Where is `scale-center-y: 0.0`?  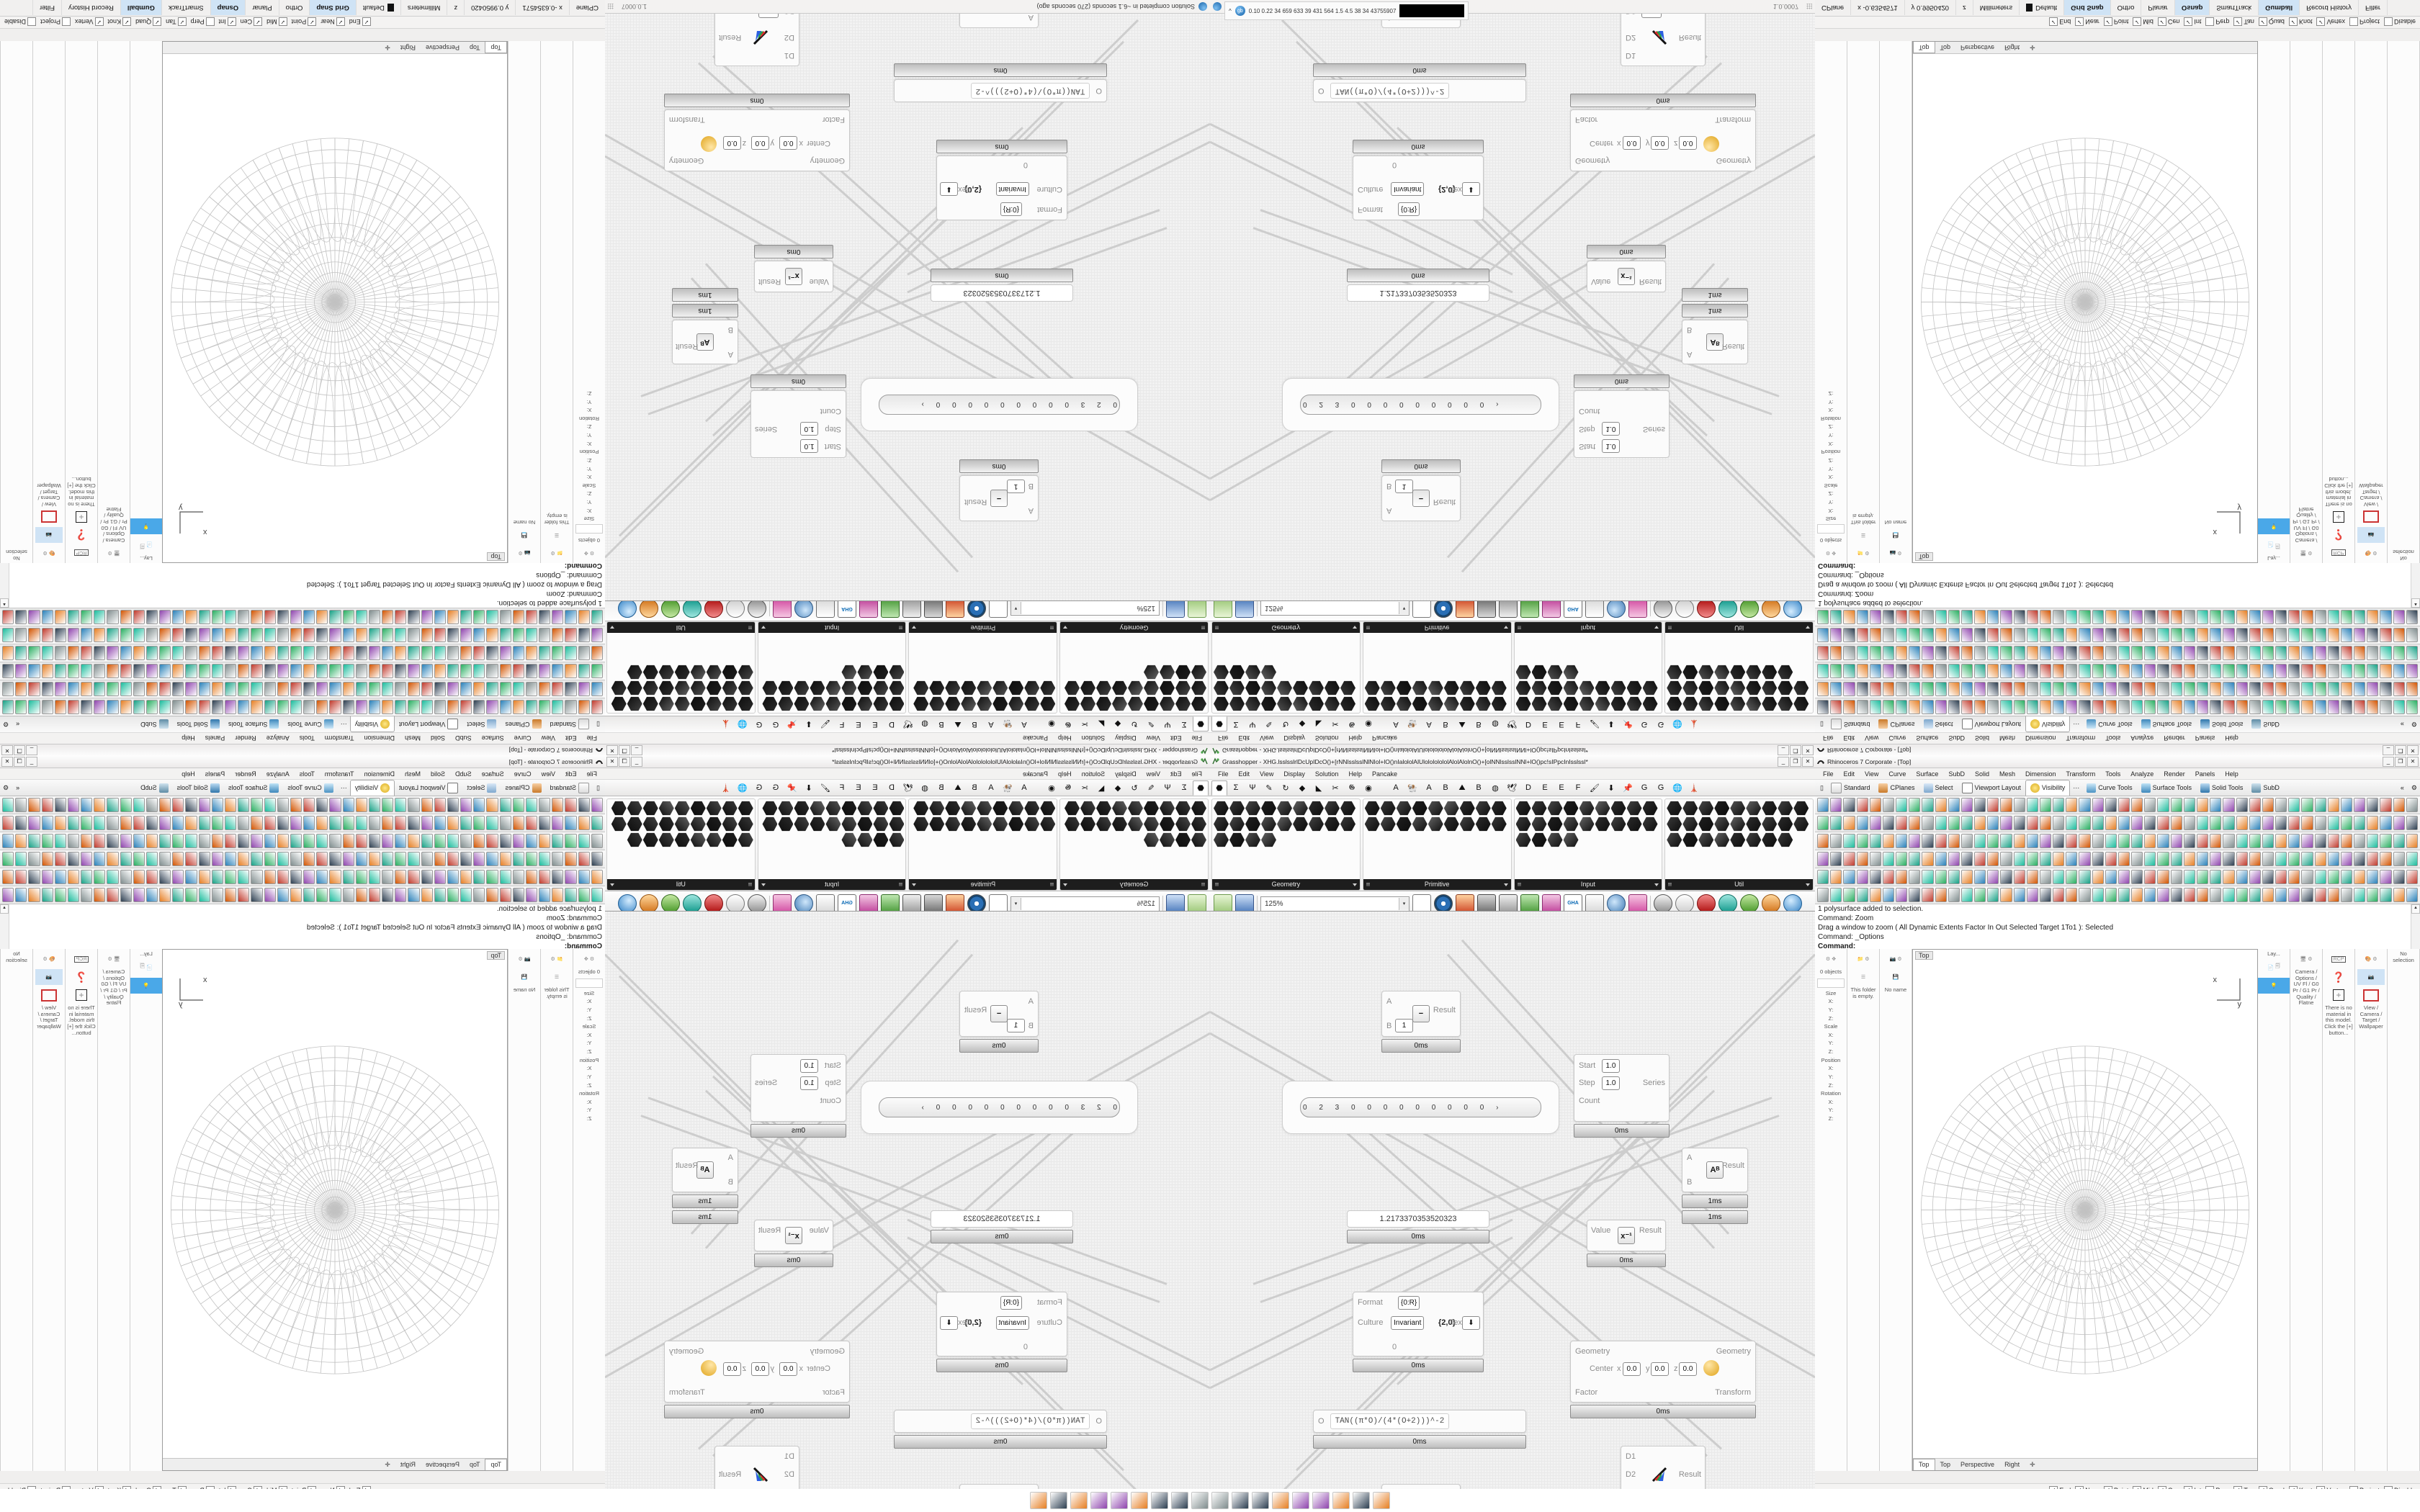
scale-center-y: 0.0 is located at coordinates (760, 1369).